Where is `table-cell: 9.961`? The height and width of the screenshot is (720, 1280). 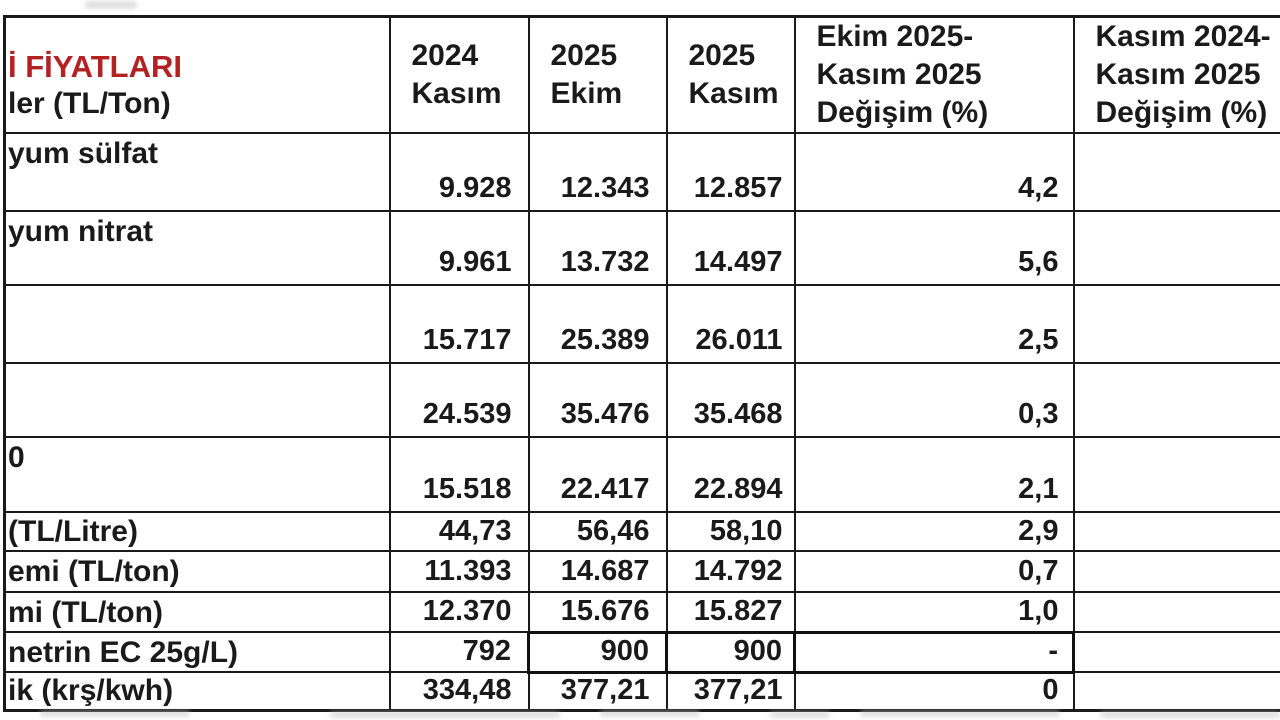
table-cell: 9.961 is located at coordinates (459, 248).